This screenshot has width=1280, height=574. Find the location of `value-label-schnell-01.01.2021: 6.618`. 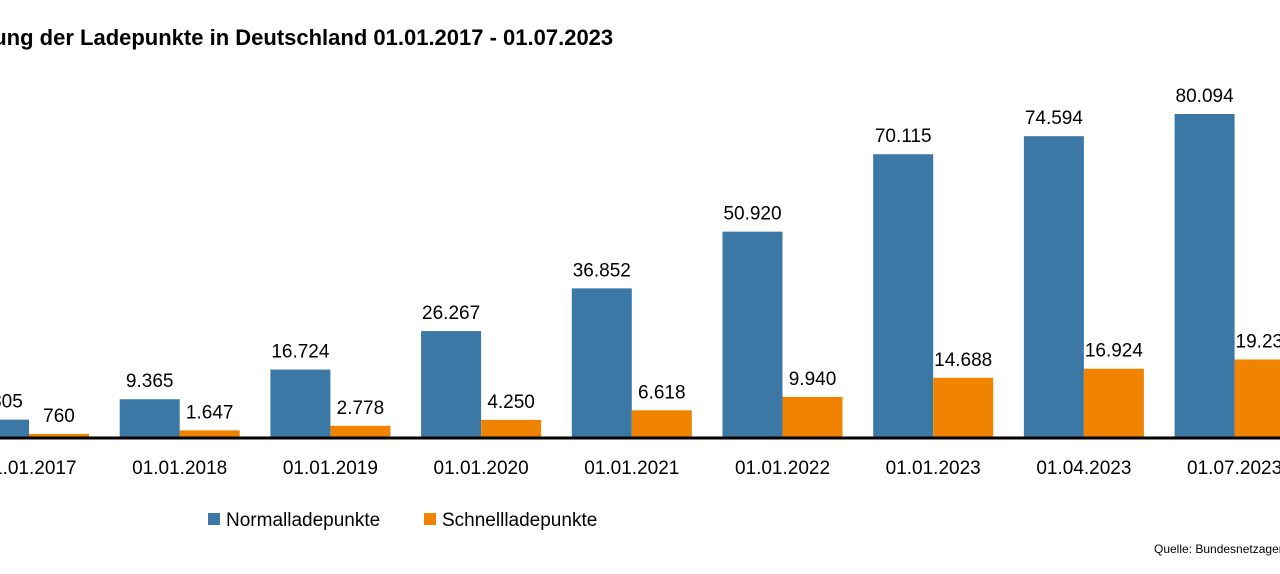

value-label-schnell-01.01.2021: 6.618 is located at coordinates (662, 392).